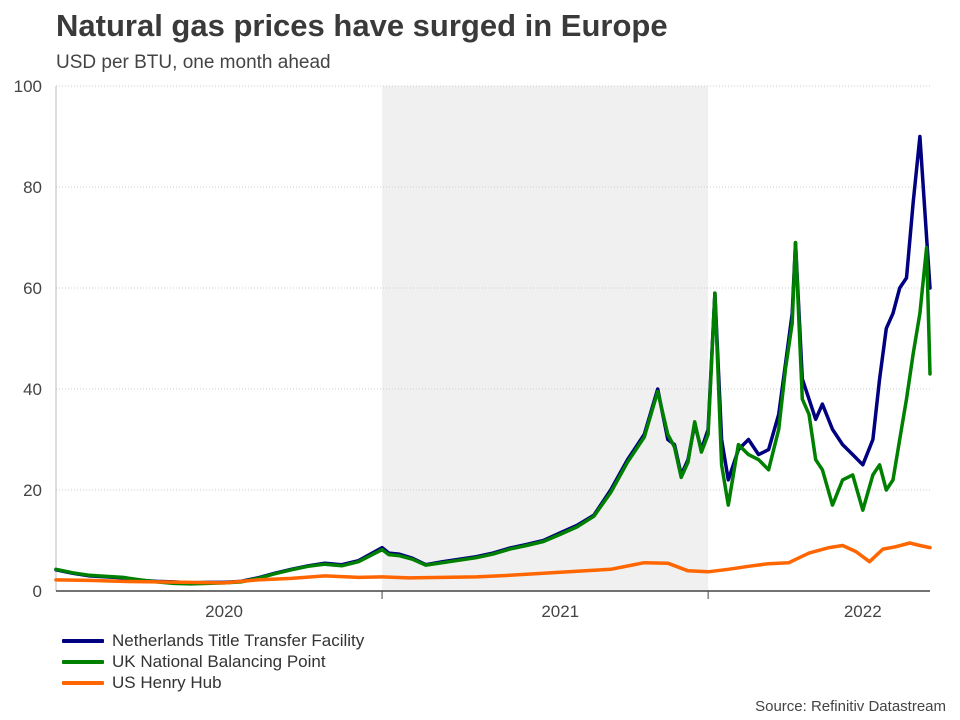  Describe the element at coordinates (362, 25) in the screenshot. I see `chart-title: Natural gas prices have surged in Europe` at that location.